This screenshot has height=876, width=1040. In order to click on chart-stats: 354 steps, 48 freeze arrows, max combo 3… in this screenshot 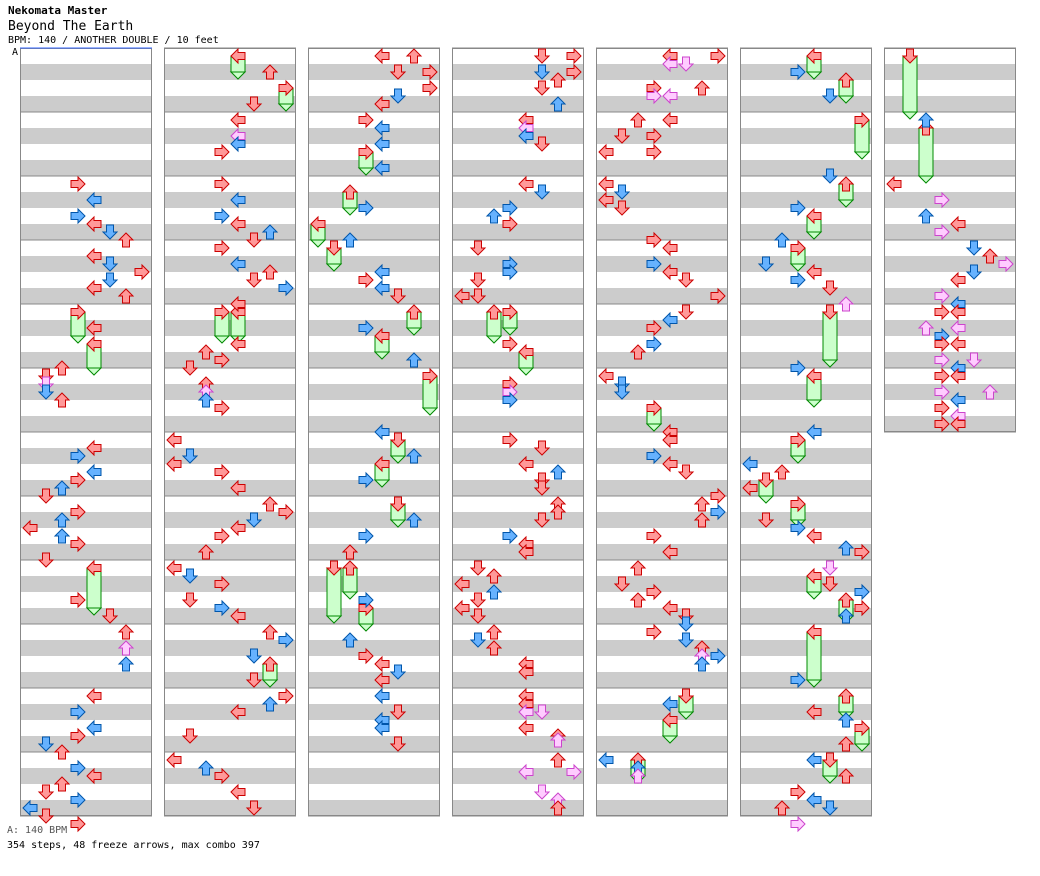, I will do `click(133, 845)`.